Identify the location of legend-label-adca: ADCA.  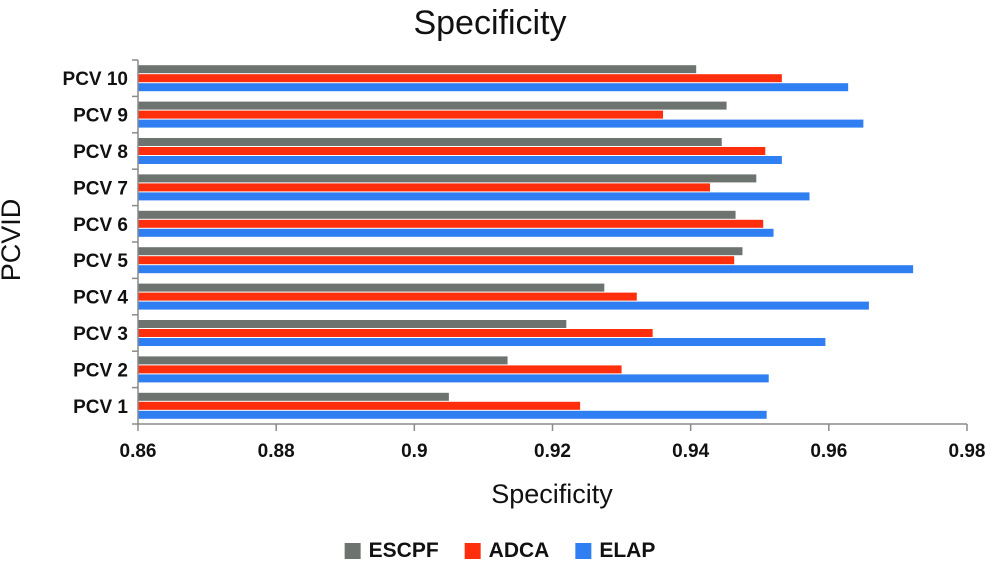
(519, 550).